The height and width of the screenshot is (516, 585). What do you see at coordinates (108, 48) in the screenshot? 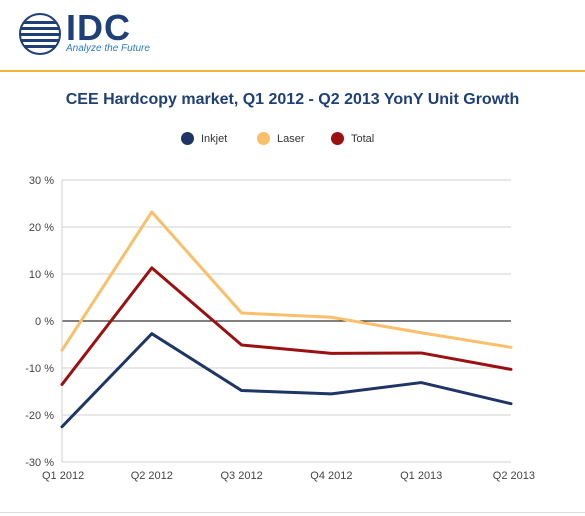
I see `brand-tagline: Analyze the Future` at bounding box center [108, 48].